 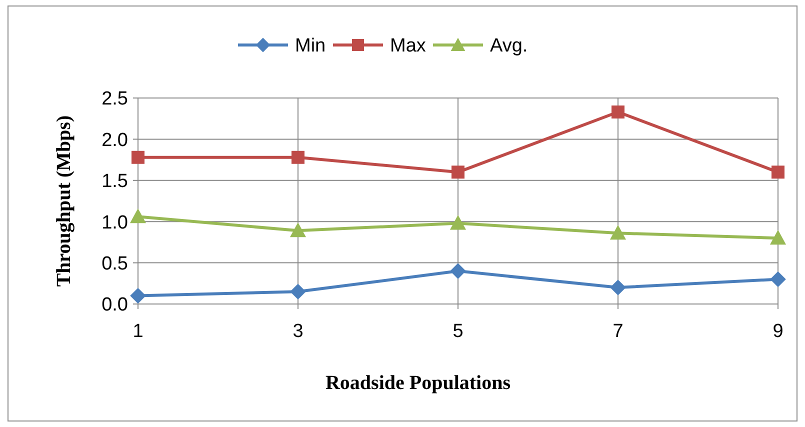 I want to click on x-axis-title: Roadside Populations, so click(x=418, y=383).